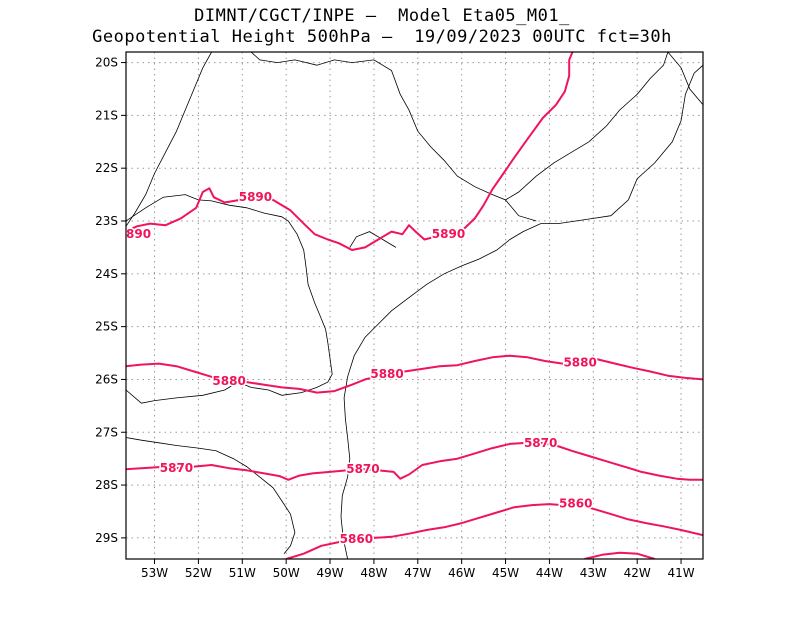  I want to click on lat-tick-label: 23S, so click(106, 221).